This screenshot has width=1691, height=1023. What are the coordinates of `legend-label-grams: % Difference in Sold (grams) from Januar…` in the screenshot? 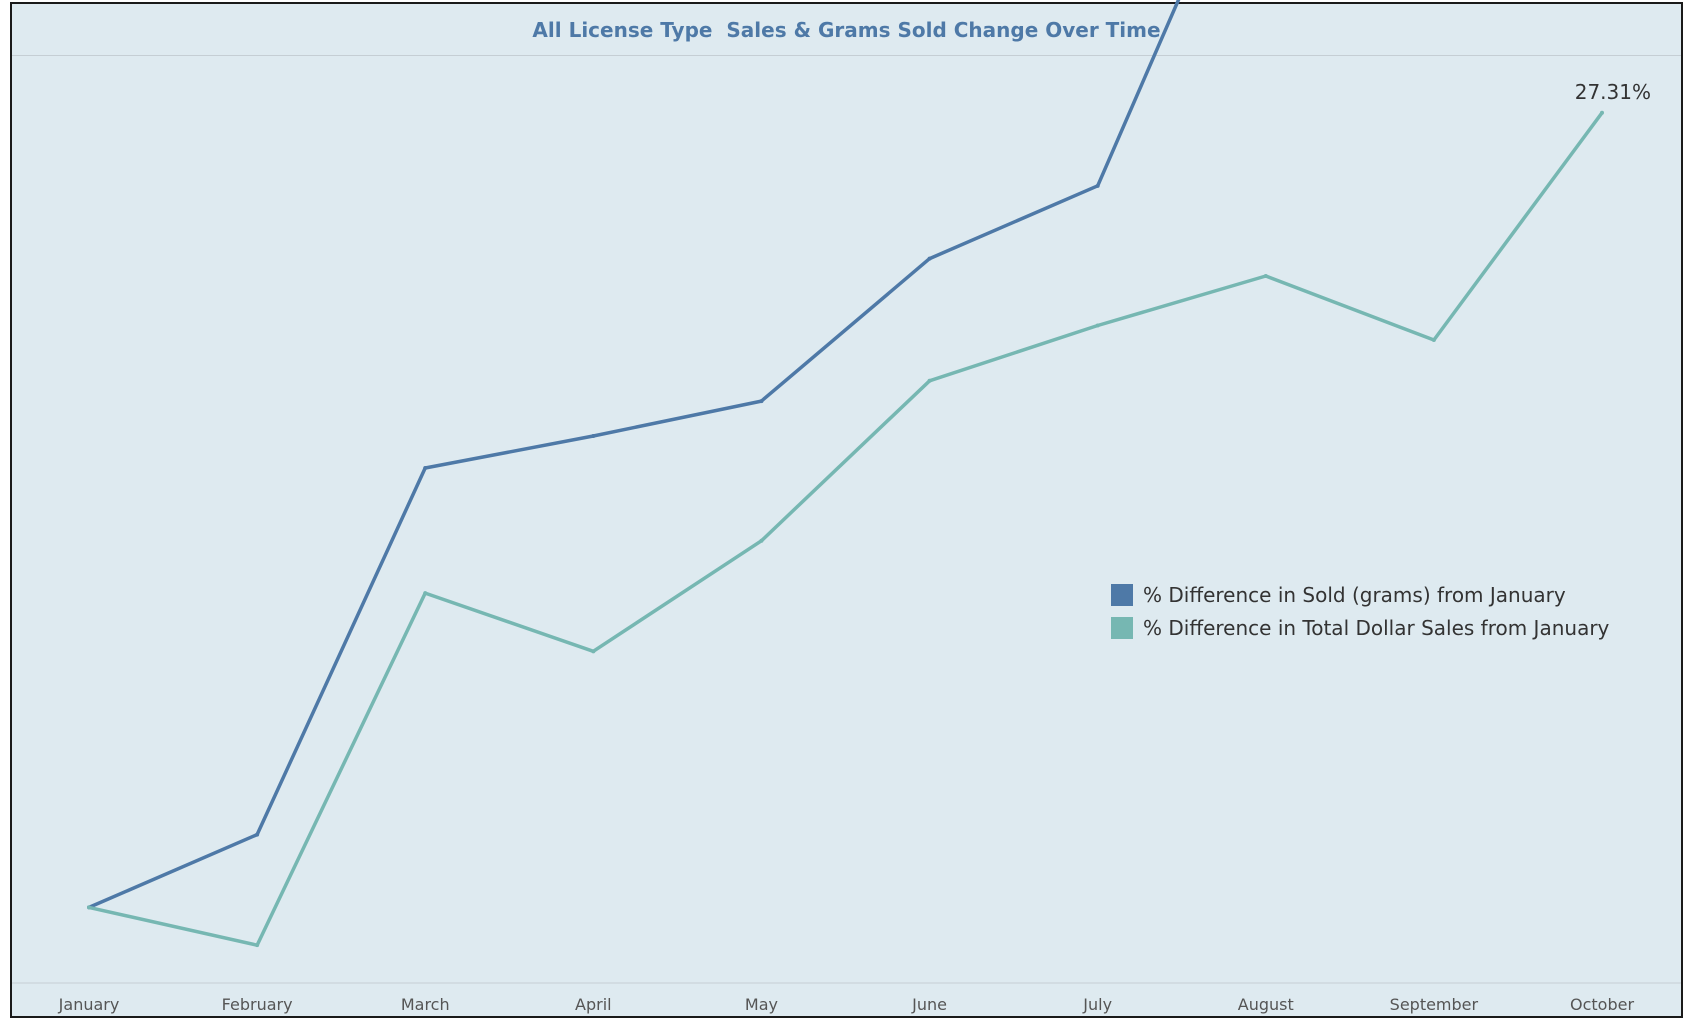 It's located at (1354, 594).